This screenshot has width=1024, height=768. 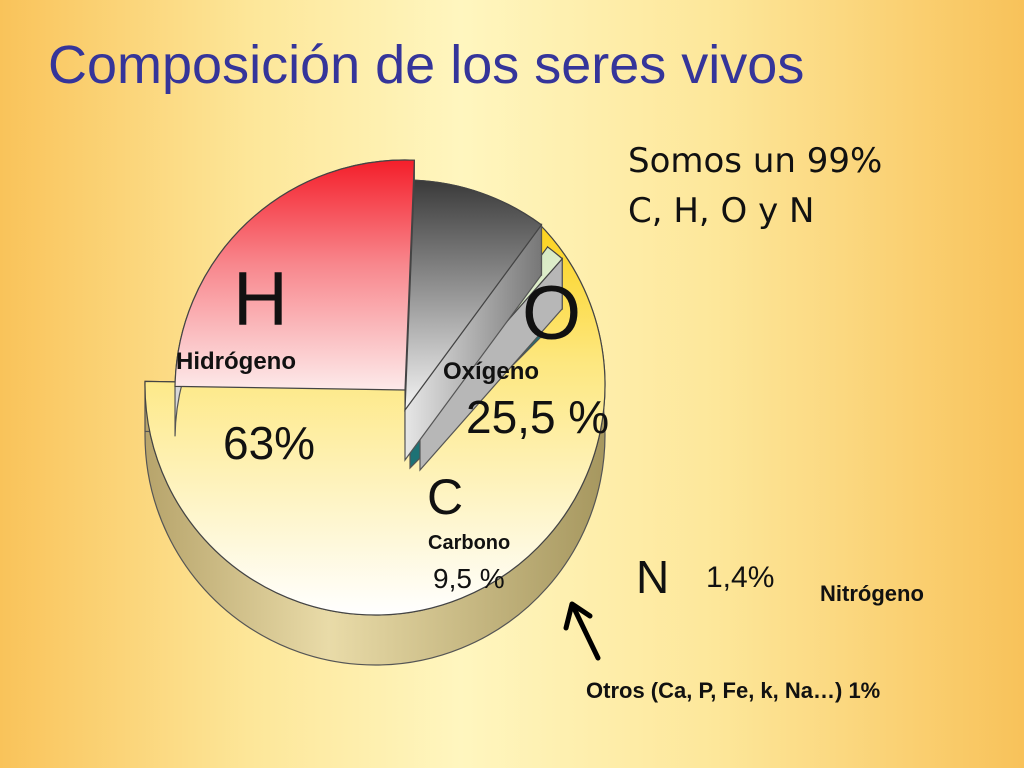 I want to click on slice-n-value-label: 1,4%, so click(x=740, y=577).